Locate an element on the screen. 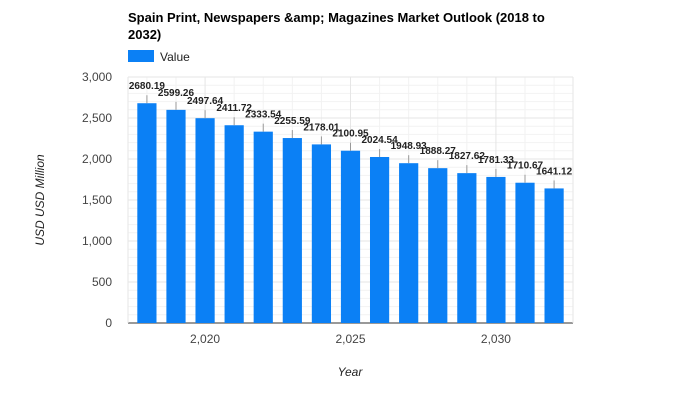 The height and width of the screenshot is (400, 700). chart-title-line-2: 2032) is located at coordinates (144, 34).